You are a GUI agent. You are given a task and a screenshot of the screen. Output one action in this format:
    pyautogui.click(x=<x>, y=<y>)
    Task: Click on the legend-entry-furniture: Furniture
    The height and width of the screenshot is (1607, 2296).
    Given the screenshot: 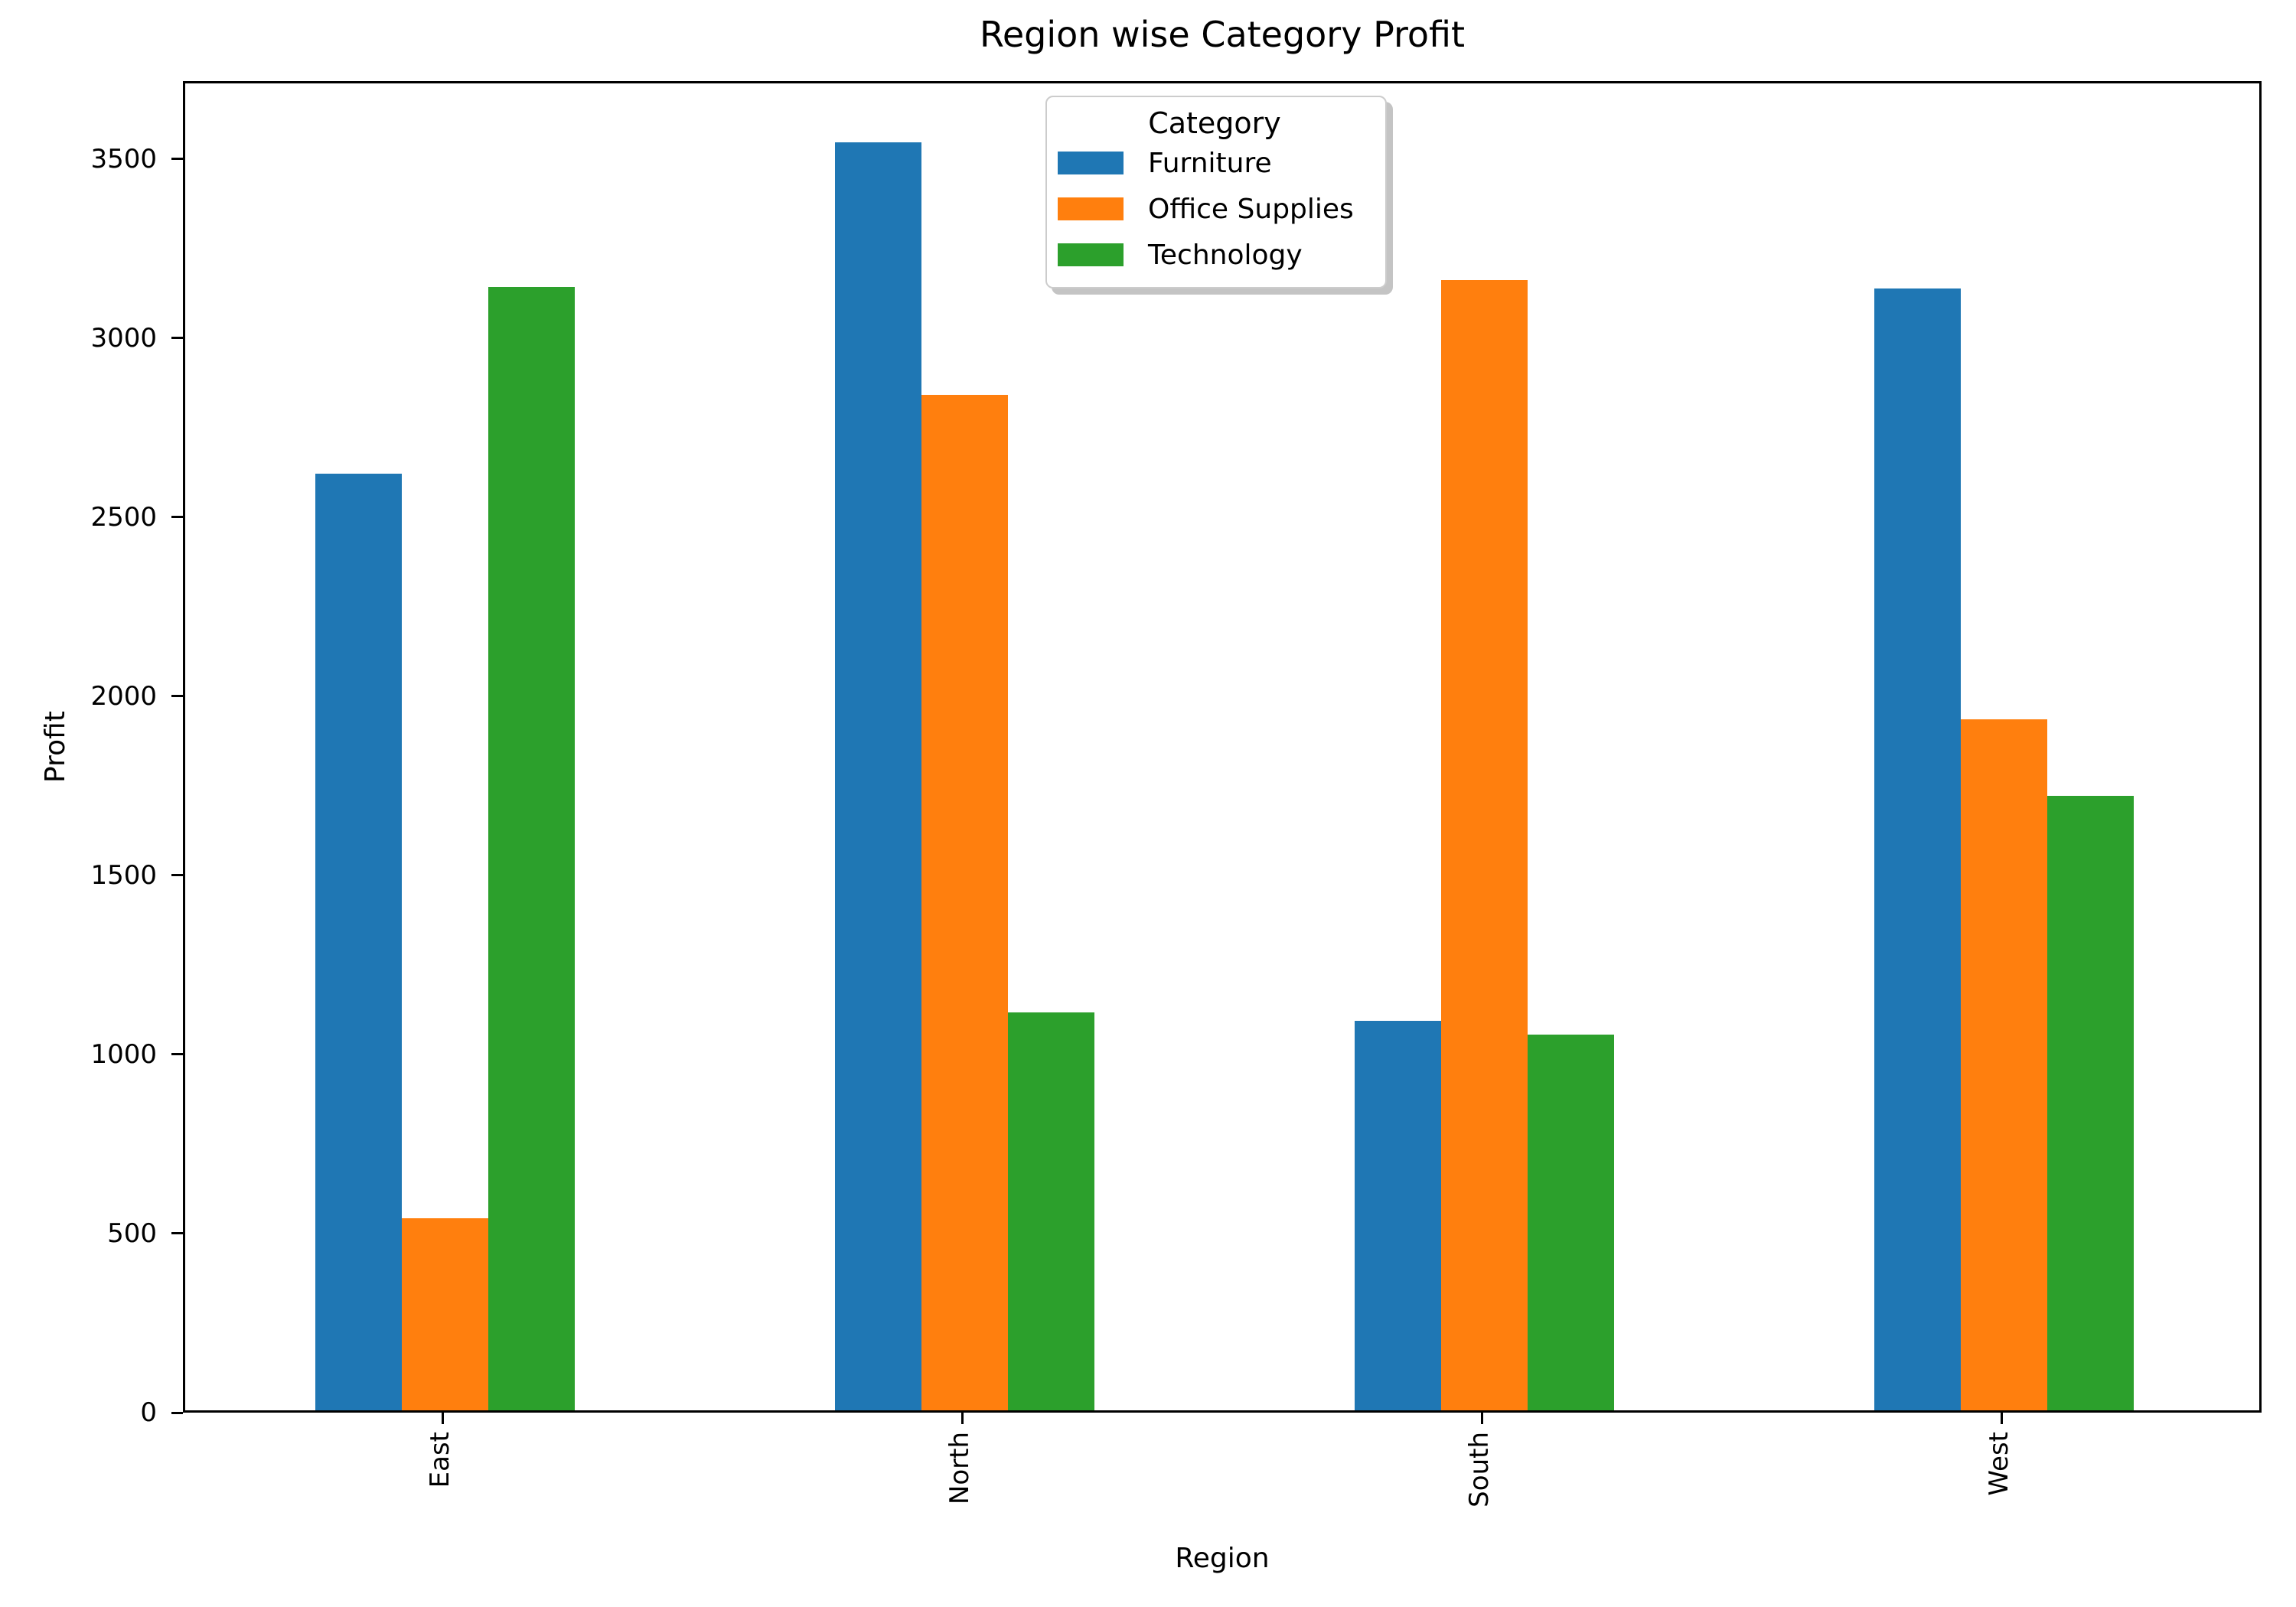 What is the action you would take?
    pyautogui.click(x=1214, y=163)
    